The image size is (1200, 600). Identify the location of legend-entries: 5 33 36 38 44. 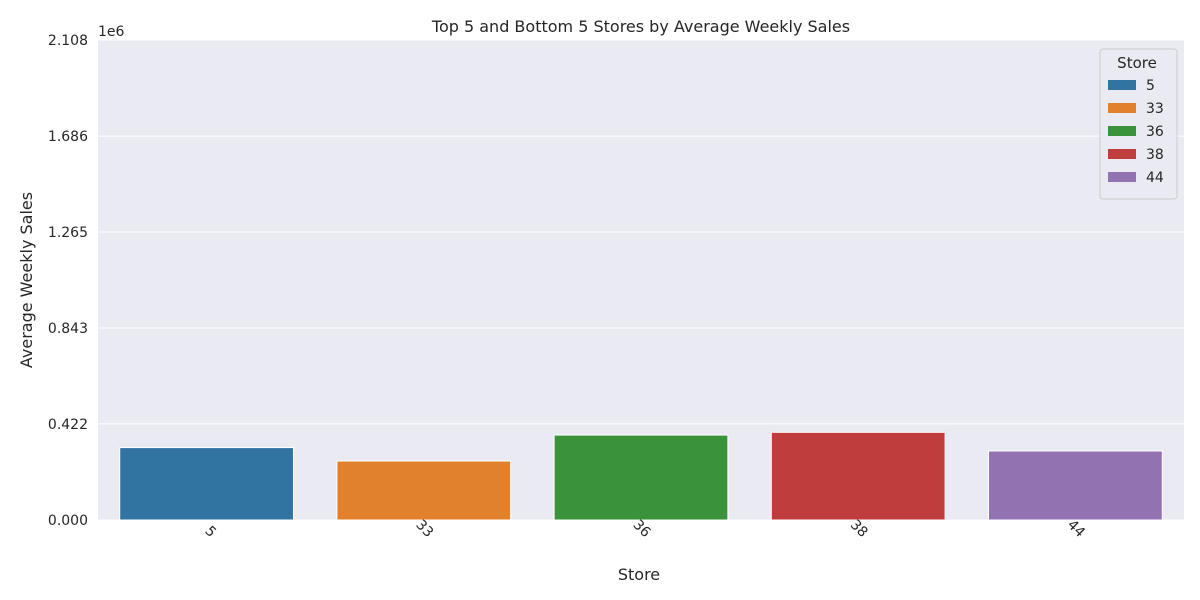
(1136, 132).